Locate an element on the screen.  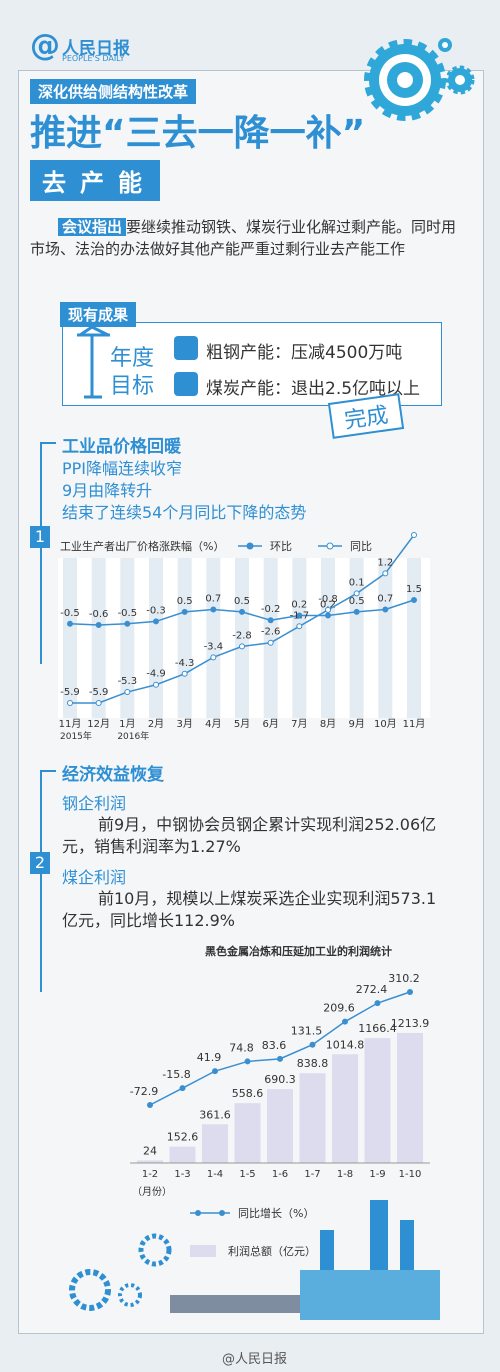
data-label: 1213.9 is located at coordinates (410, 1023).